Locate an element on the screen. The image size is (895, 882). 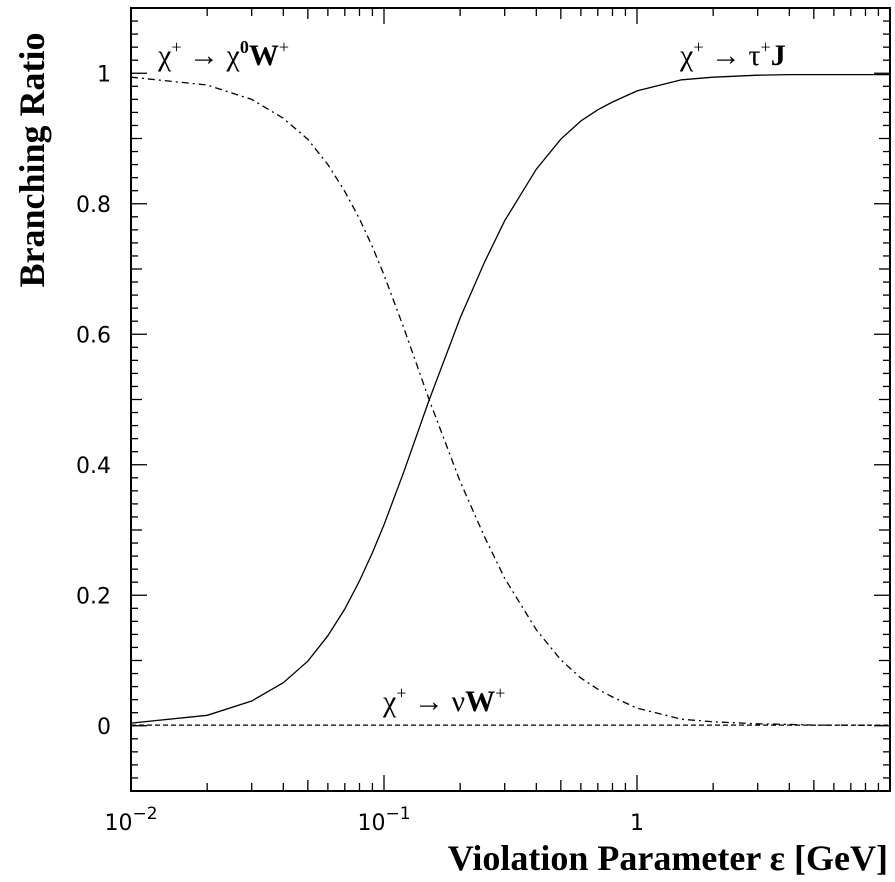
x-tick-label: 10⁻¹ is located at coordinates (383, 820).